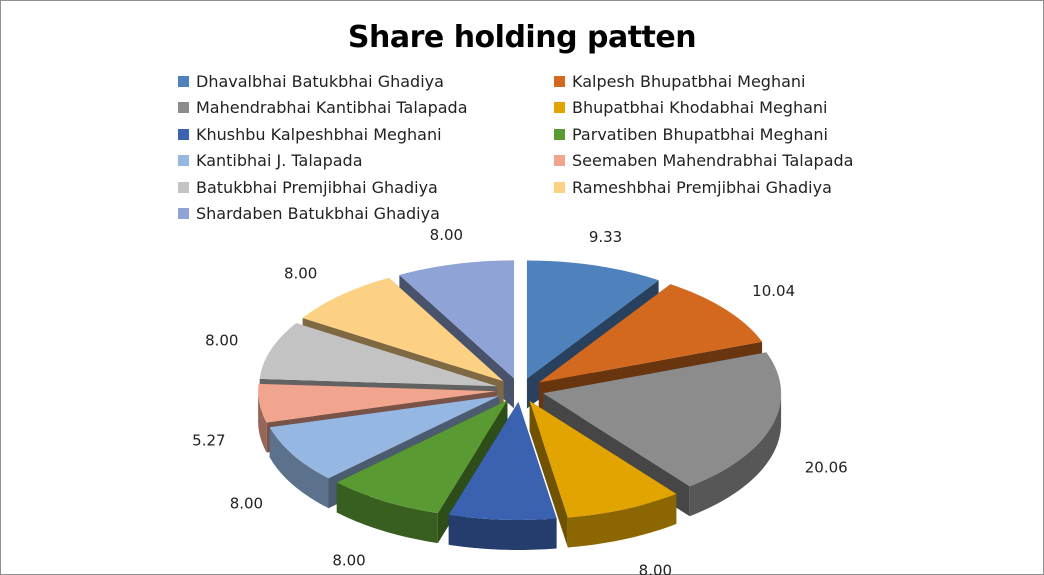 This screenshot has width=1044, height=575. Describe the element at coordinates (319, 134) in the screenshot. I see `legend-label: Khushbu Kalpeshbhai Meghani` at that location.